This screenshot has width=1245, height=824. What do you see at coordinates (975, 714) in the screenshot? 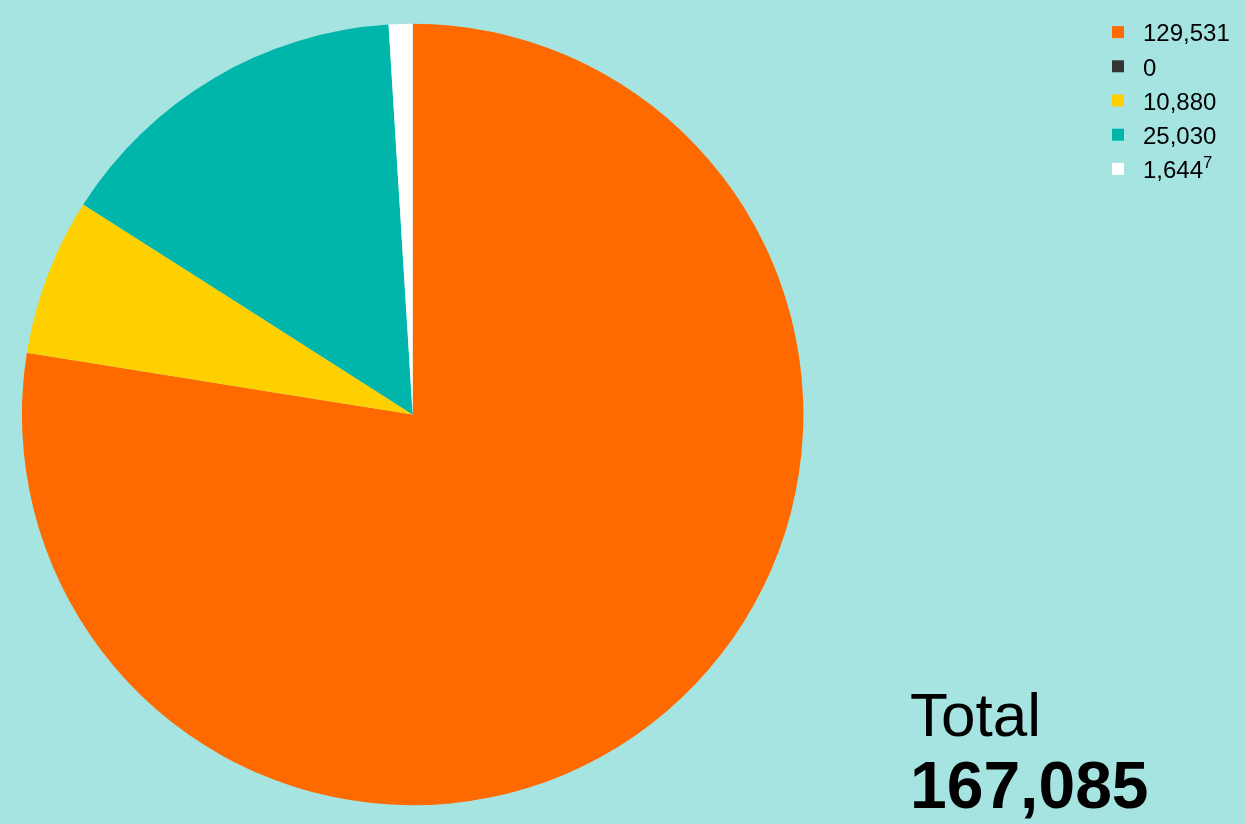
I see `text: Total` at bounding box center [975, 714].